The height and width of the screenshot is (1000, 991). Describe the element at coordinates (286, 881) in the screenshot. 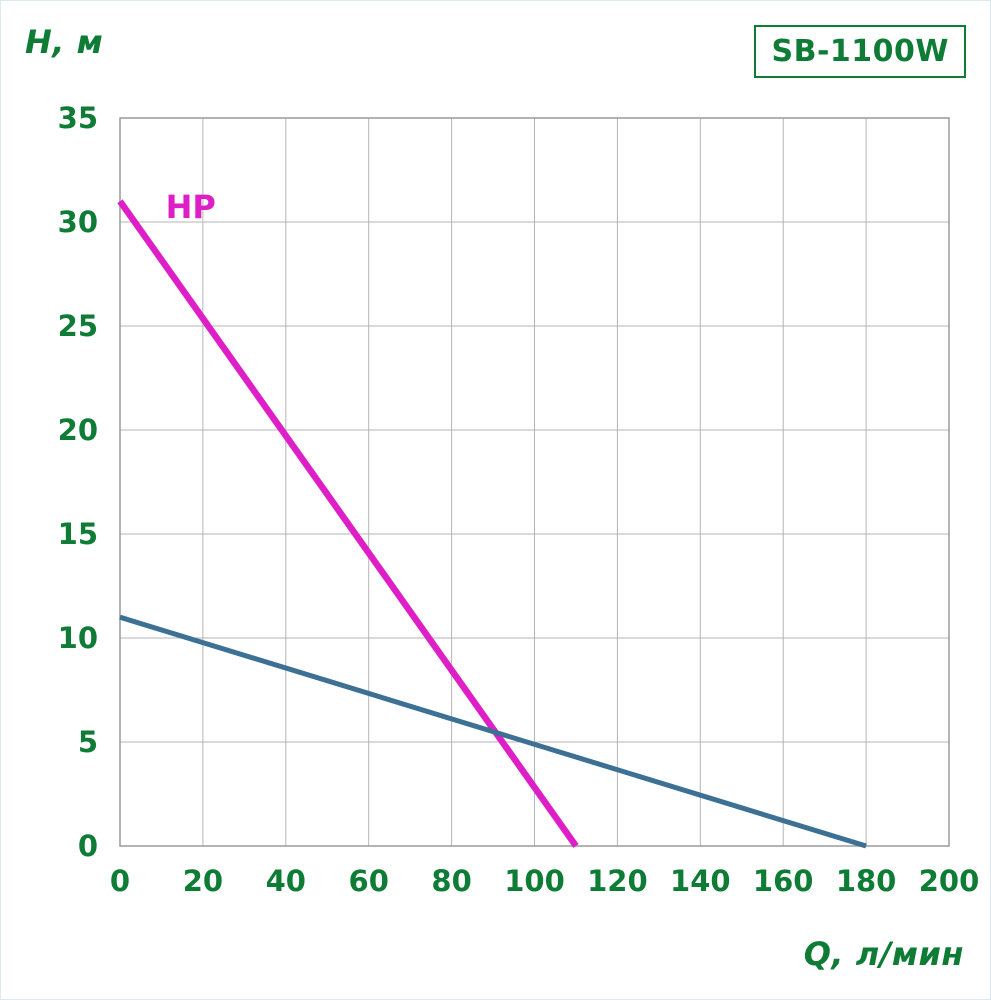

I see `x-tick-label: 40` at that location.